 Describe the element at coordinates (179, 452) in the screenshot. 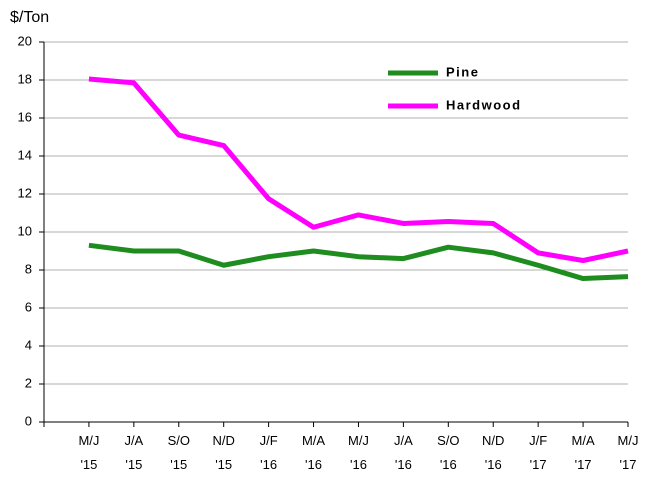

I see `x-tick-label: S/O '15` at that location.